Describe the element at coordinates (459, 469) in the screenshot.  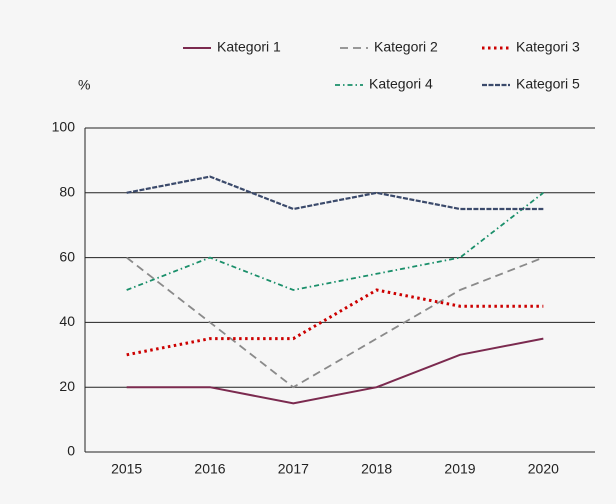
I see `x-tick-label: 2019` at that location.